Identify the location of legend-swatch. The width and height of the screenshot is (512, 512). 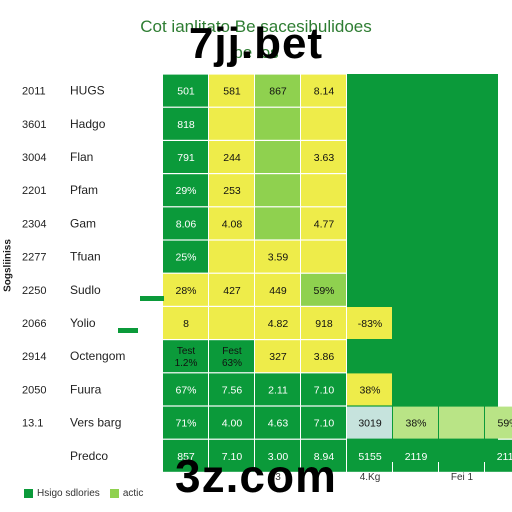
(114, 493).